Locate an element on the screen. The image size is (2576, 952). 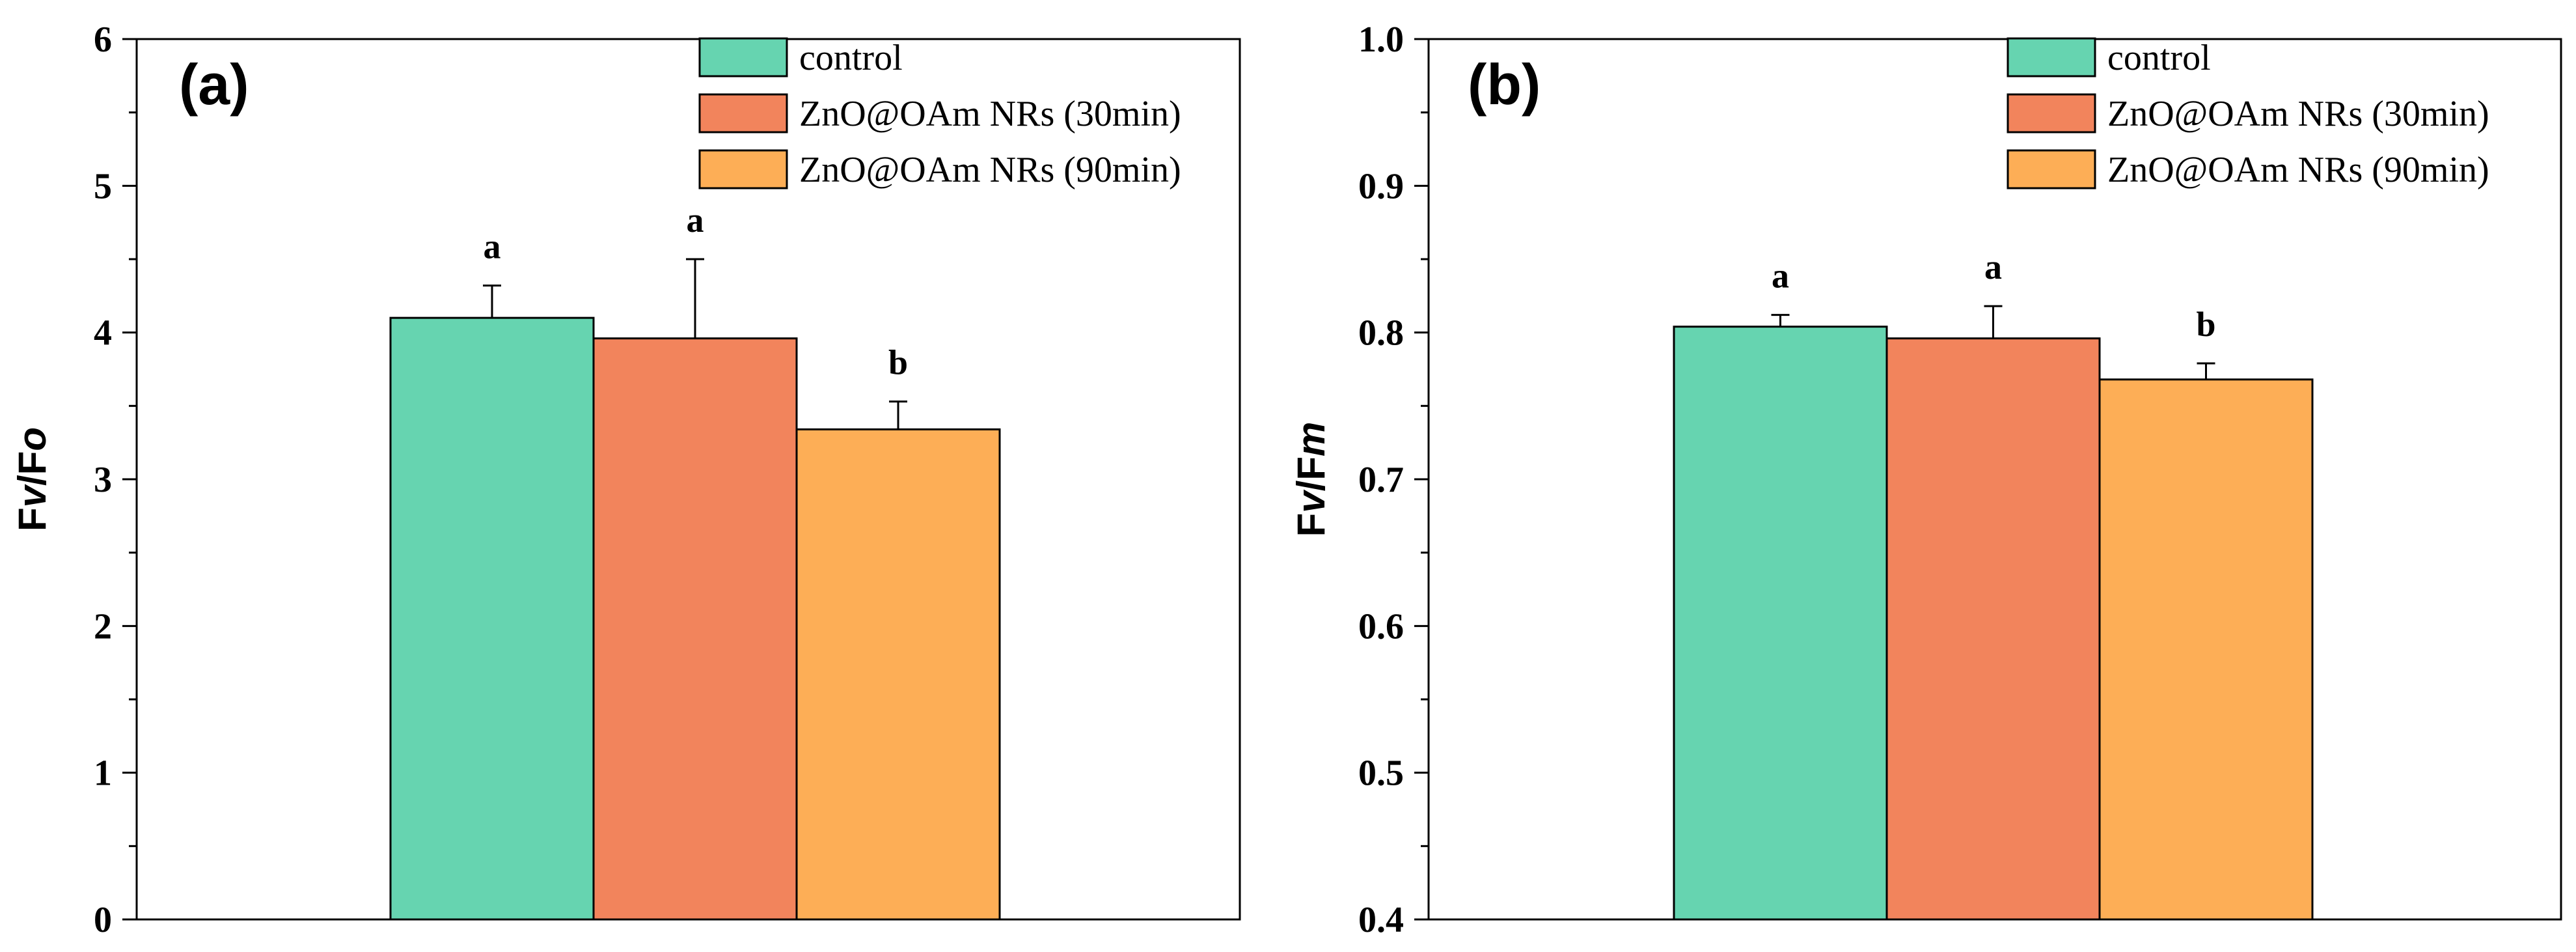
y-axis-title: Fv/Fo is located at coordinates (32, 479).